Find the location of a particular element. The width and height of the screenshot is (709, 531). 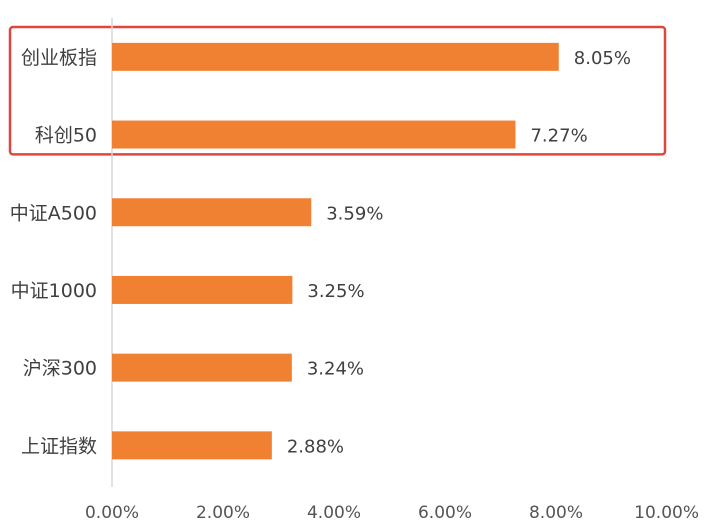

category-label: 创业板指 is located at coordinates (59, 58).